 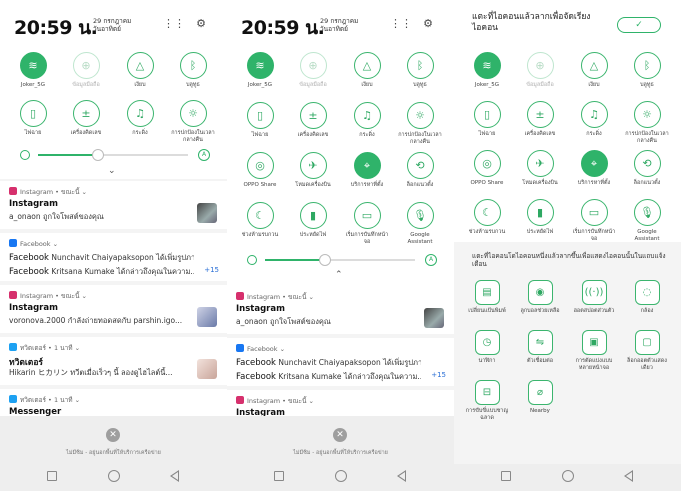 What do you see at coordinates (339, 275) in the screenshot?
I see `collapse-chevron-icon: ⌃` at bounding box center [339, 275].